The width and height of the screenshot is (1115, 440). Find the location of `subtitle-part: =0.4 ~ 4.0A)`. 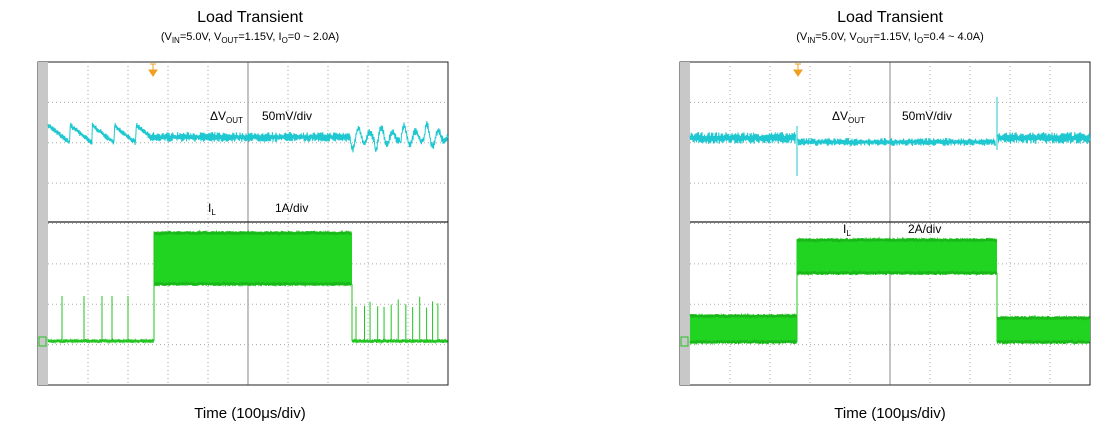

subtitle-part: =0.4 ~ 4.0A) is located at coordinates (953, 37).